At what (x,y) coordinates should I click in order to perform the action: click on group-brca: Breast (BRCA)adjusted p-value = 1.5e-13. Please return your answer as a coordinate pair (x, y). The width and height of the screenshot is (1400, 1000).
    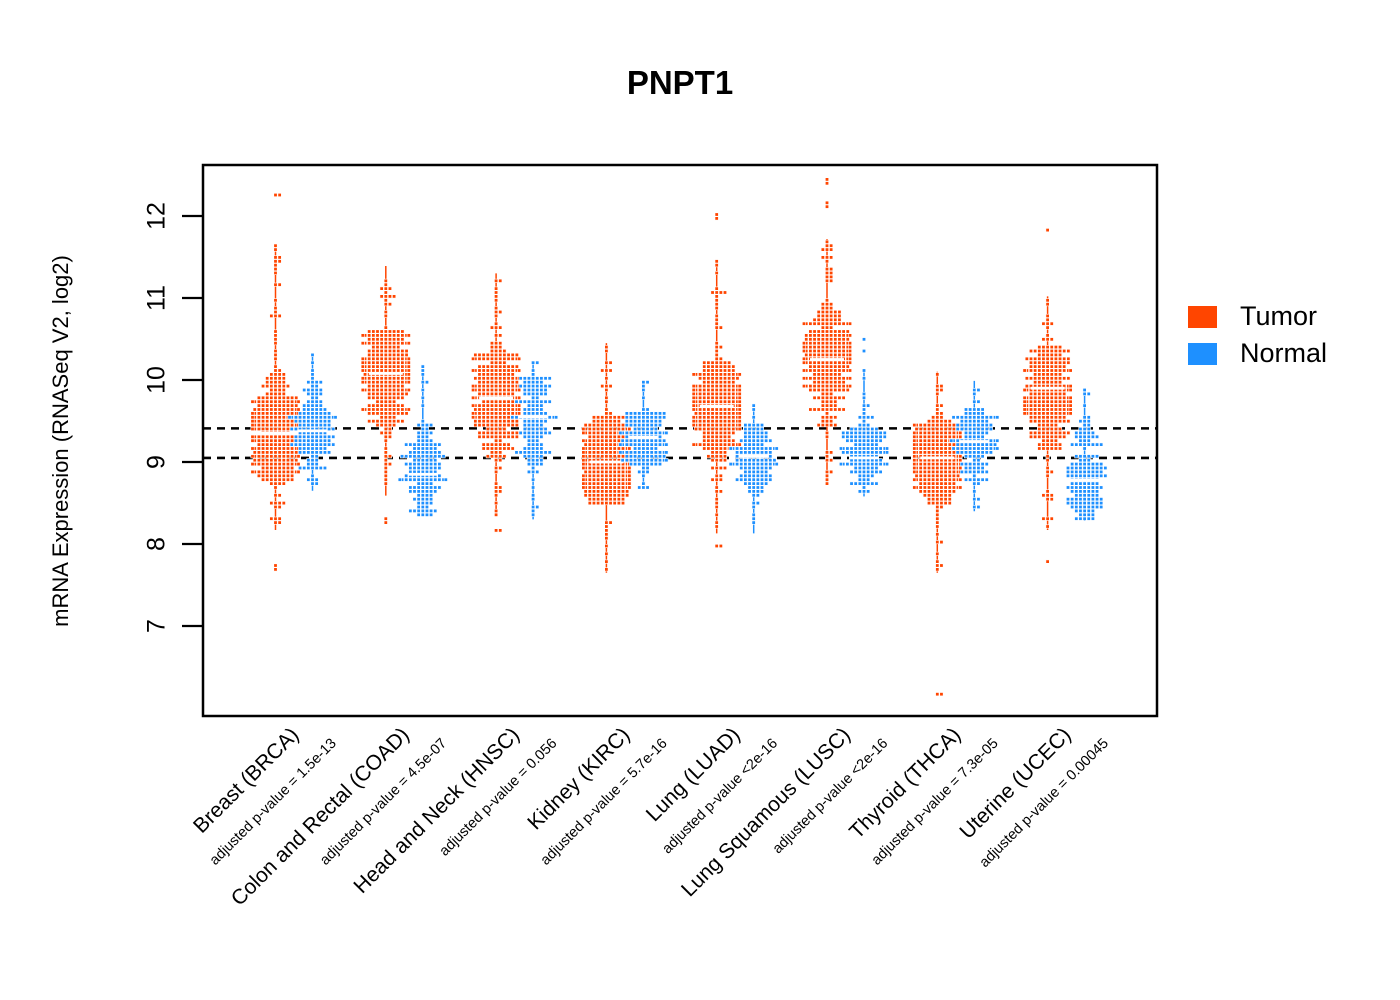
    Looking at the image, I should click on (264, 531).